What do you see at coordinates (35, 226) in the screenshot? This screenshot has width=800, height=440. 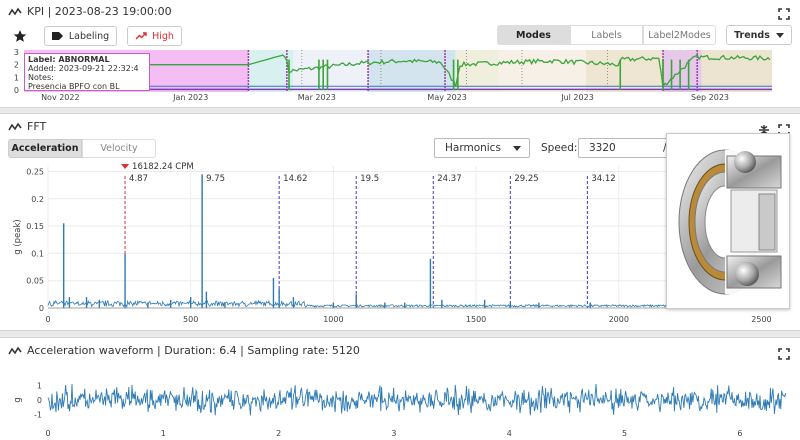 I see `fft-y-tick-label: 0.15` at bounding box center [35, 226].